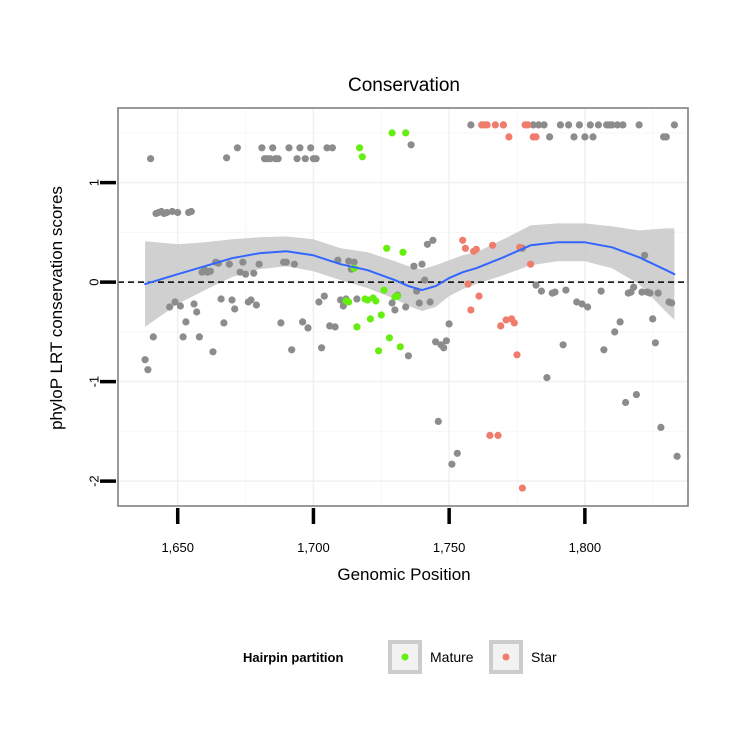  I want to click on legend-label-mature: Mature, so click(452, 657).